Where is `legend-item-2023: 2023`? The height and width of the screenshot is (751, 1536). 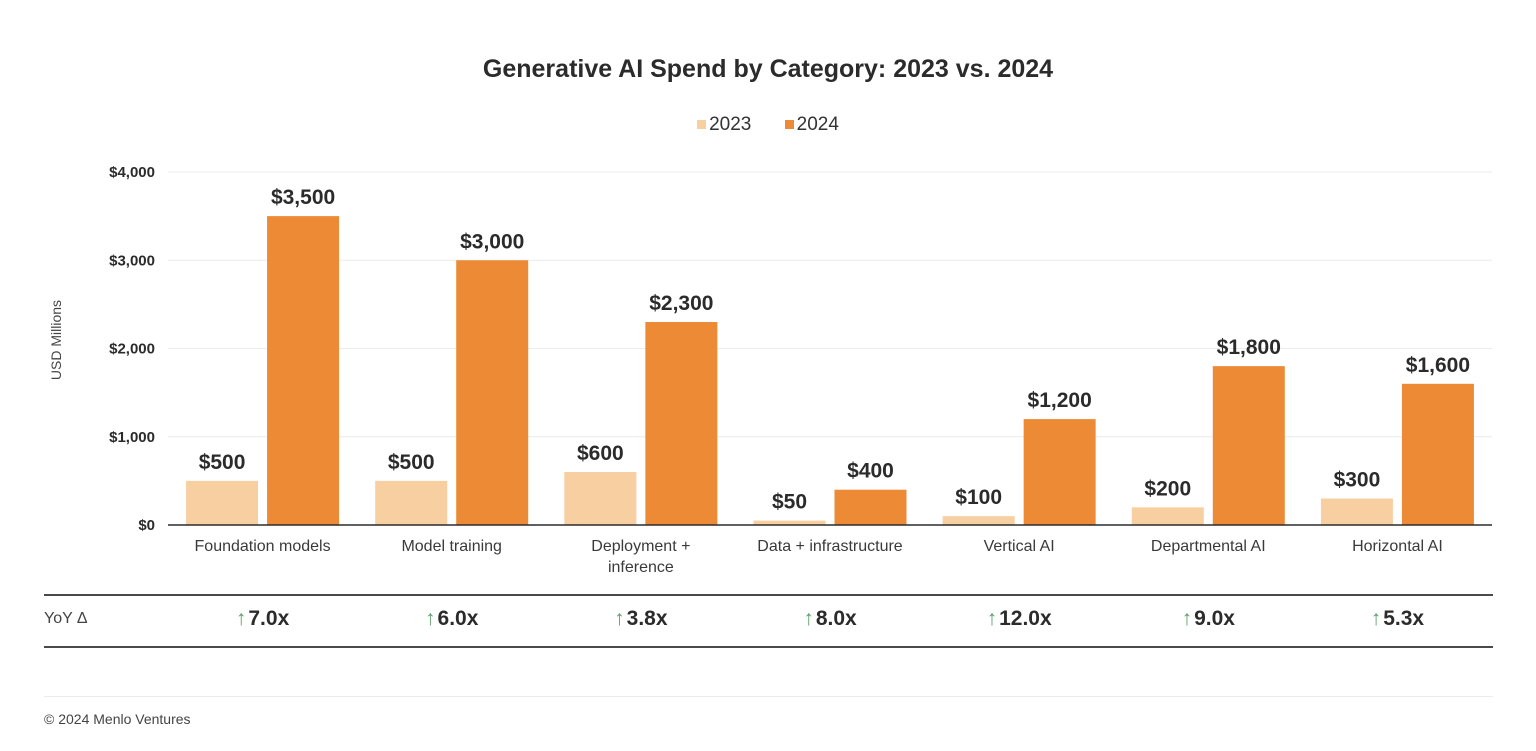
legend-item-2023: 2023 is located at coordinates (724, 125).